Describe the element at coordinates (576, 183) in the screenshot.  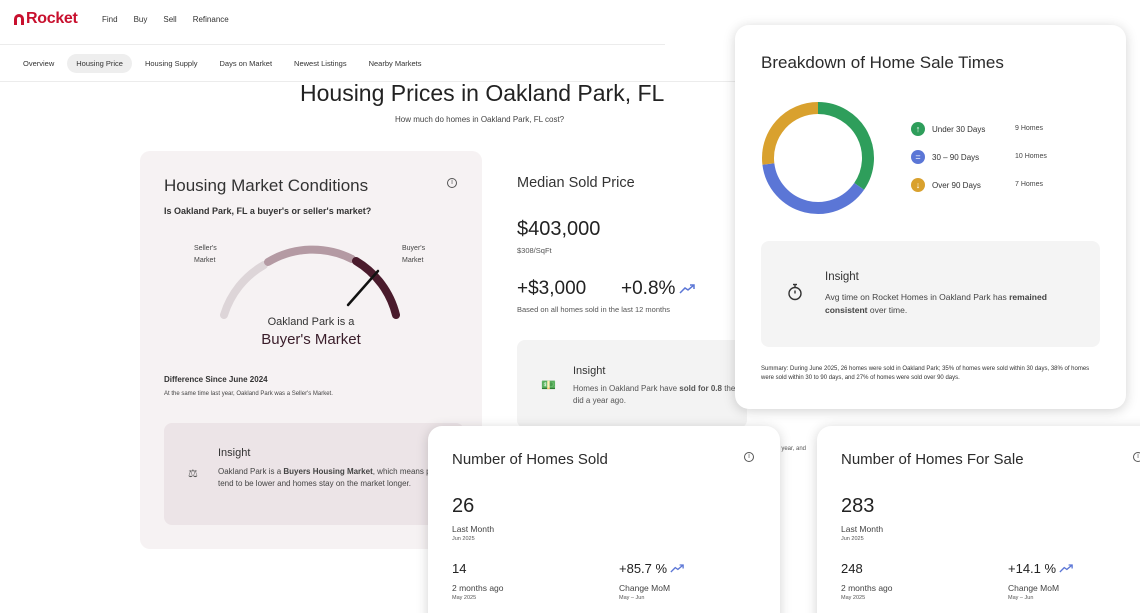
I see `median-sold-title: Median Sold Price` at that location.